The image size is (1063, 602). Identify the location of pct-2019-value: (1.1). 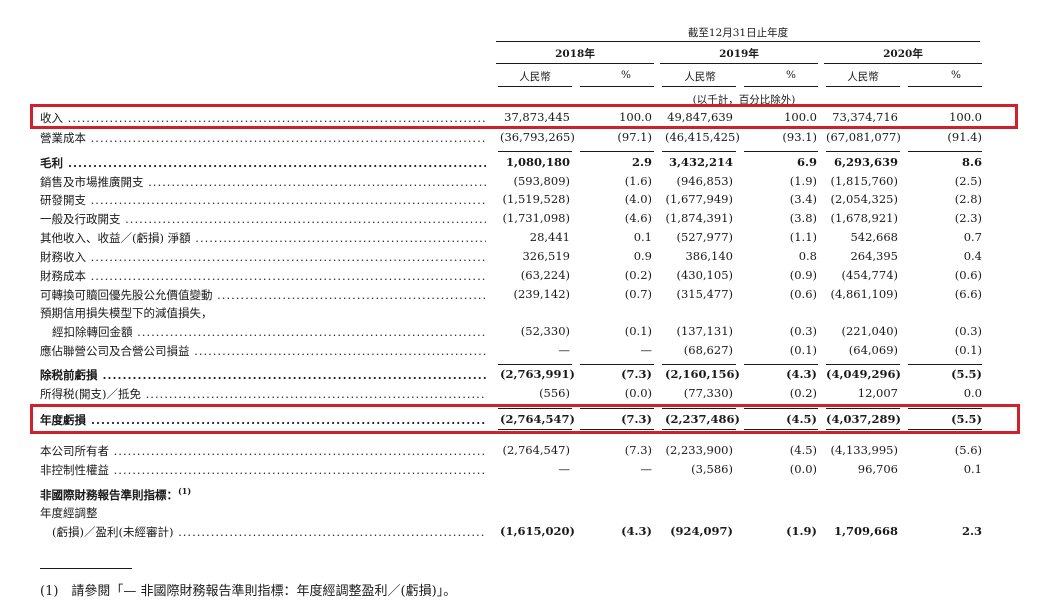
(803, 237).